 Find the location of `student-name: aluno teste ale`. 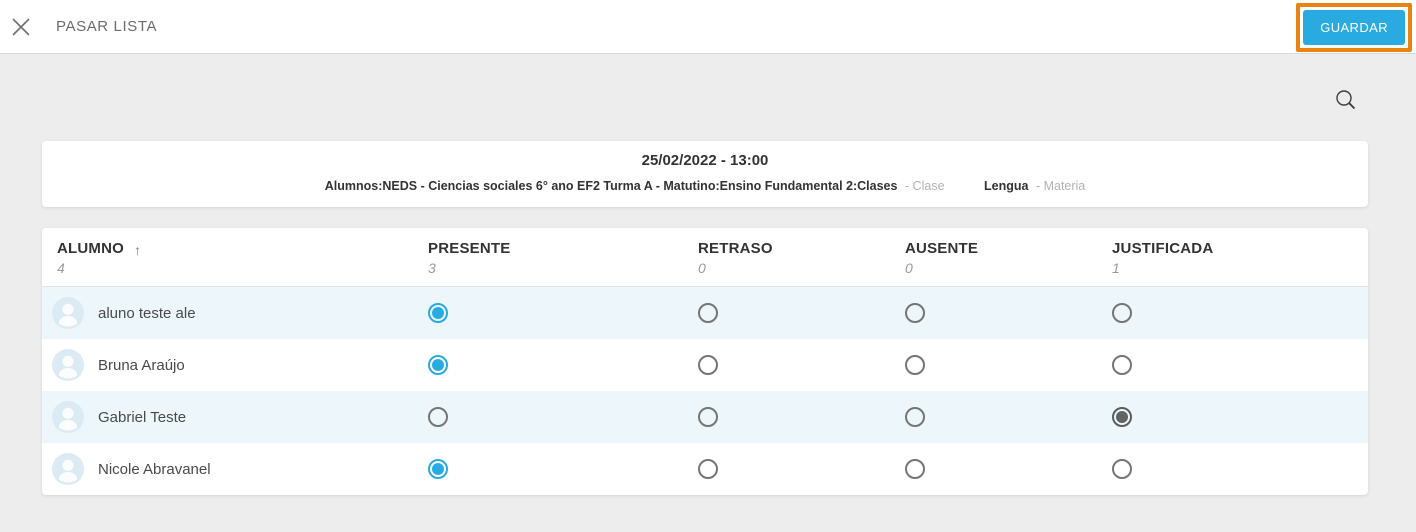

student-name: aluno teste ale is located at coordinates (147, 313).